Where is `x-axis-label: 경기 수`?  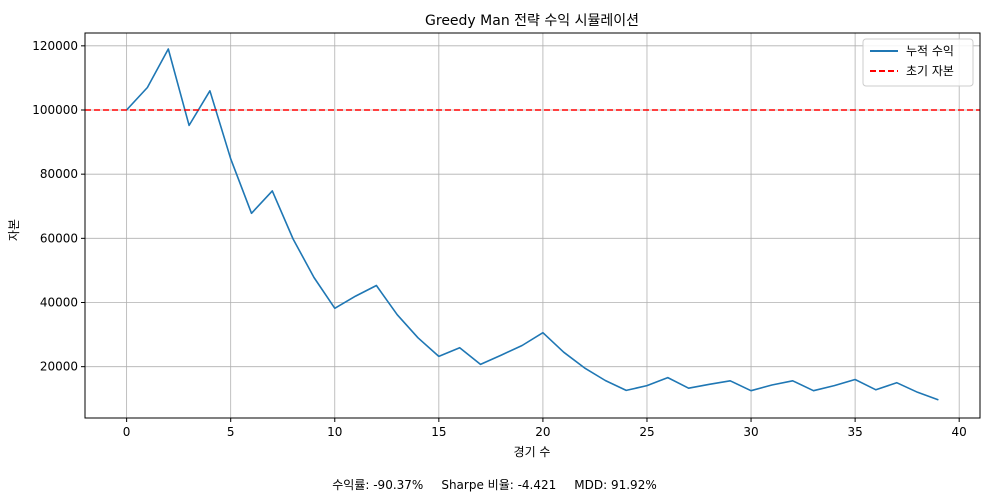
x-axis-label: 경기 수 is located at coordinates (532, 452).